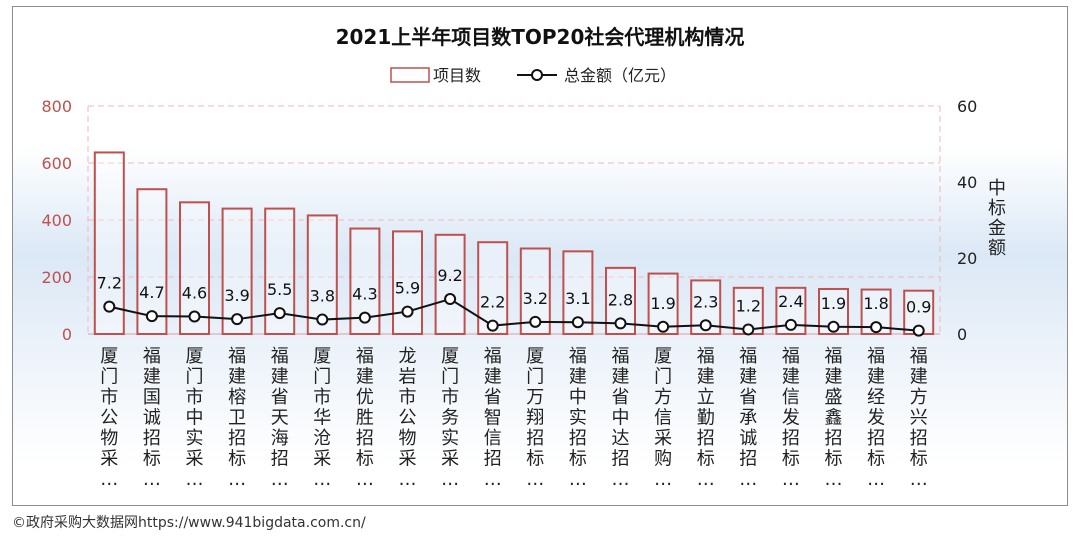 The width and height of the screenshot is (1080, 540). What do you see at coordinates (152, 418) in the screenshot?
I see `category-label-char: 诚` at bounding box center [152, 418].